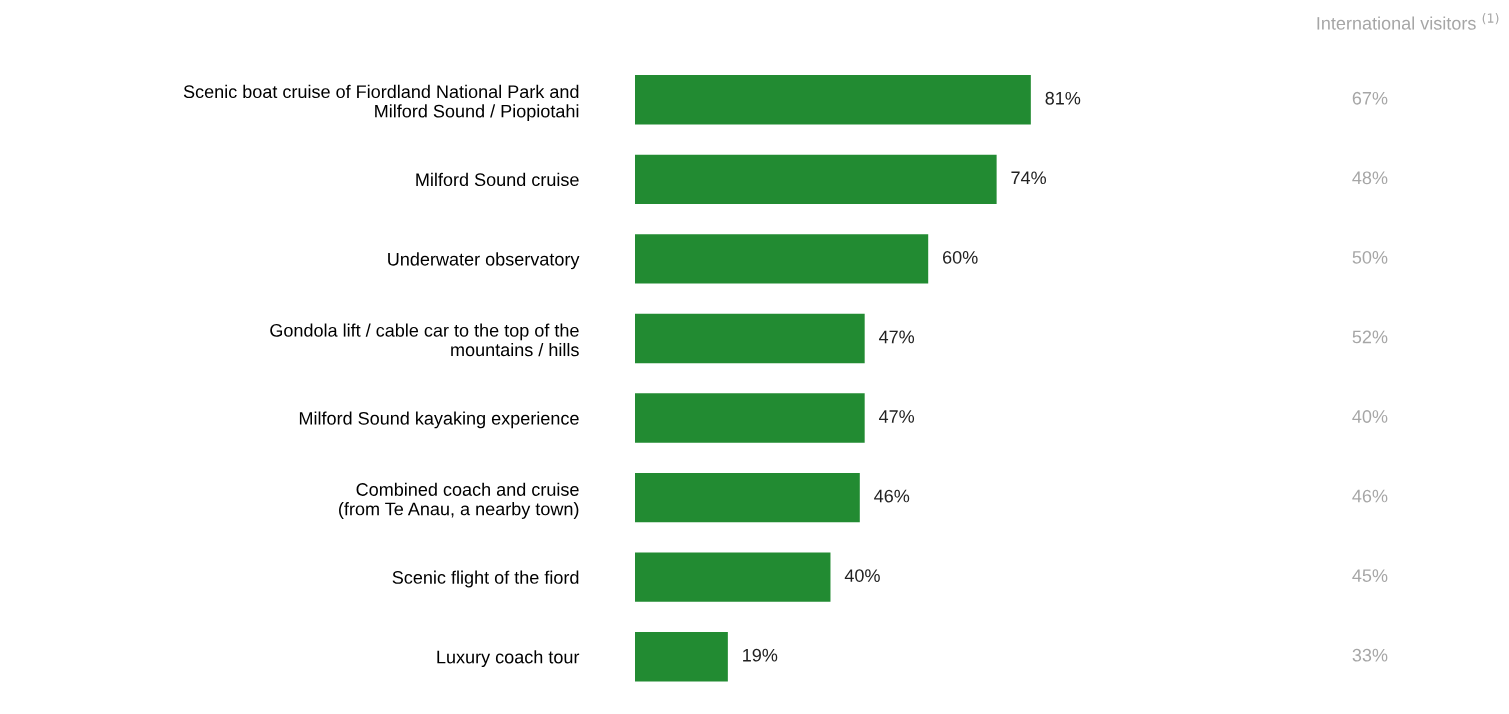  What do you see at coordinates (892, 496) in the screenshot?
I see `data-label: 46%` at bounding box center [892, 496].